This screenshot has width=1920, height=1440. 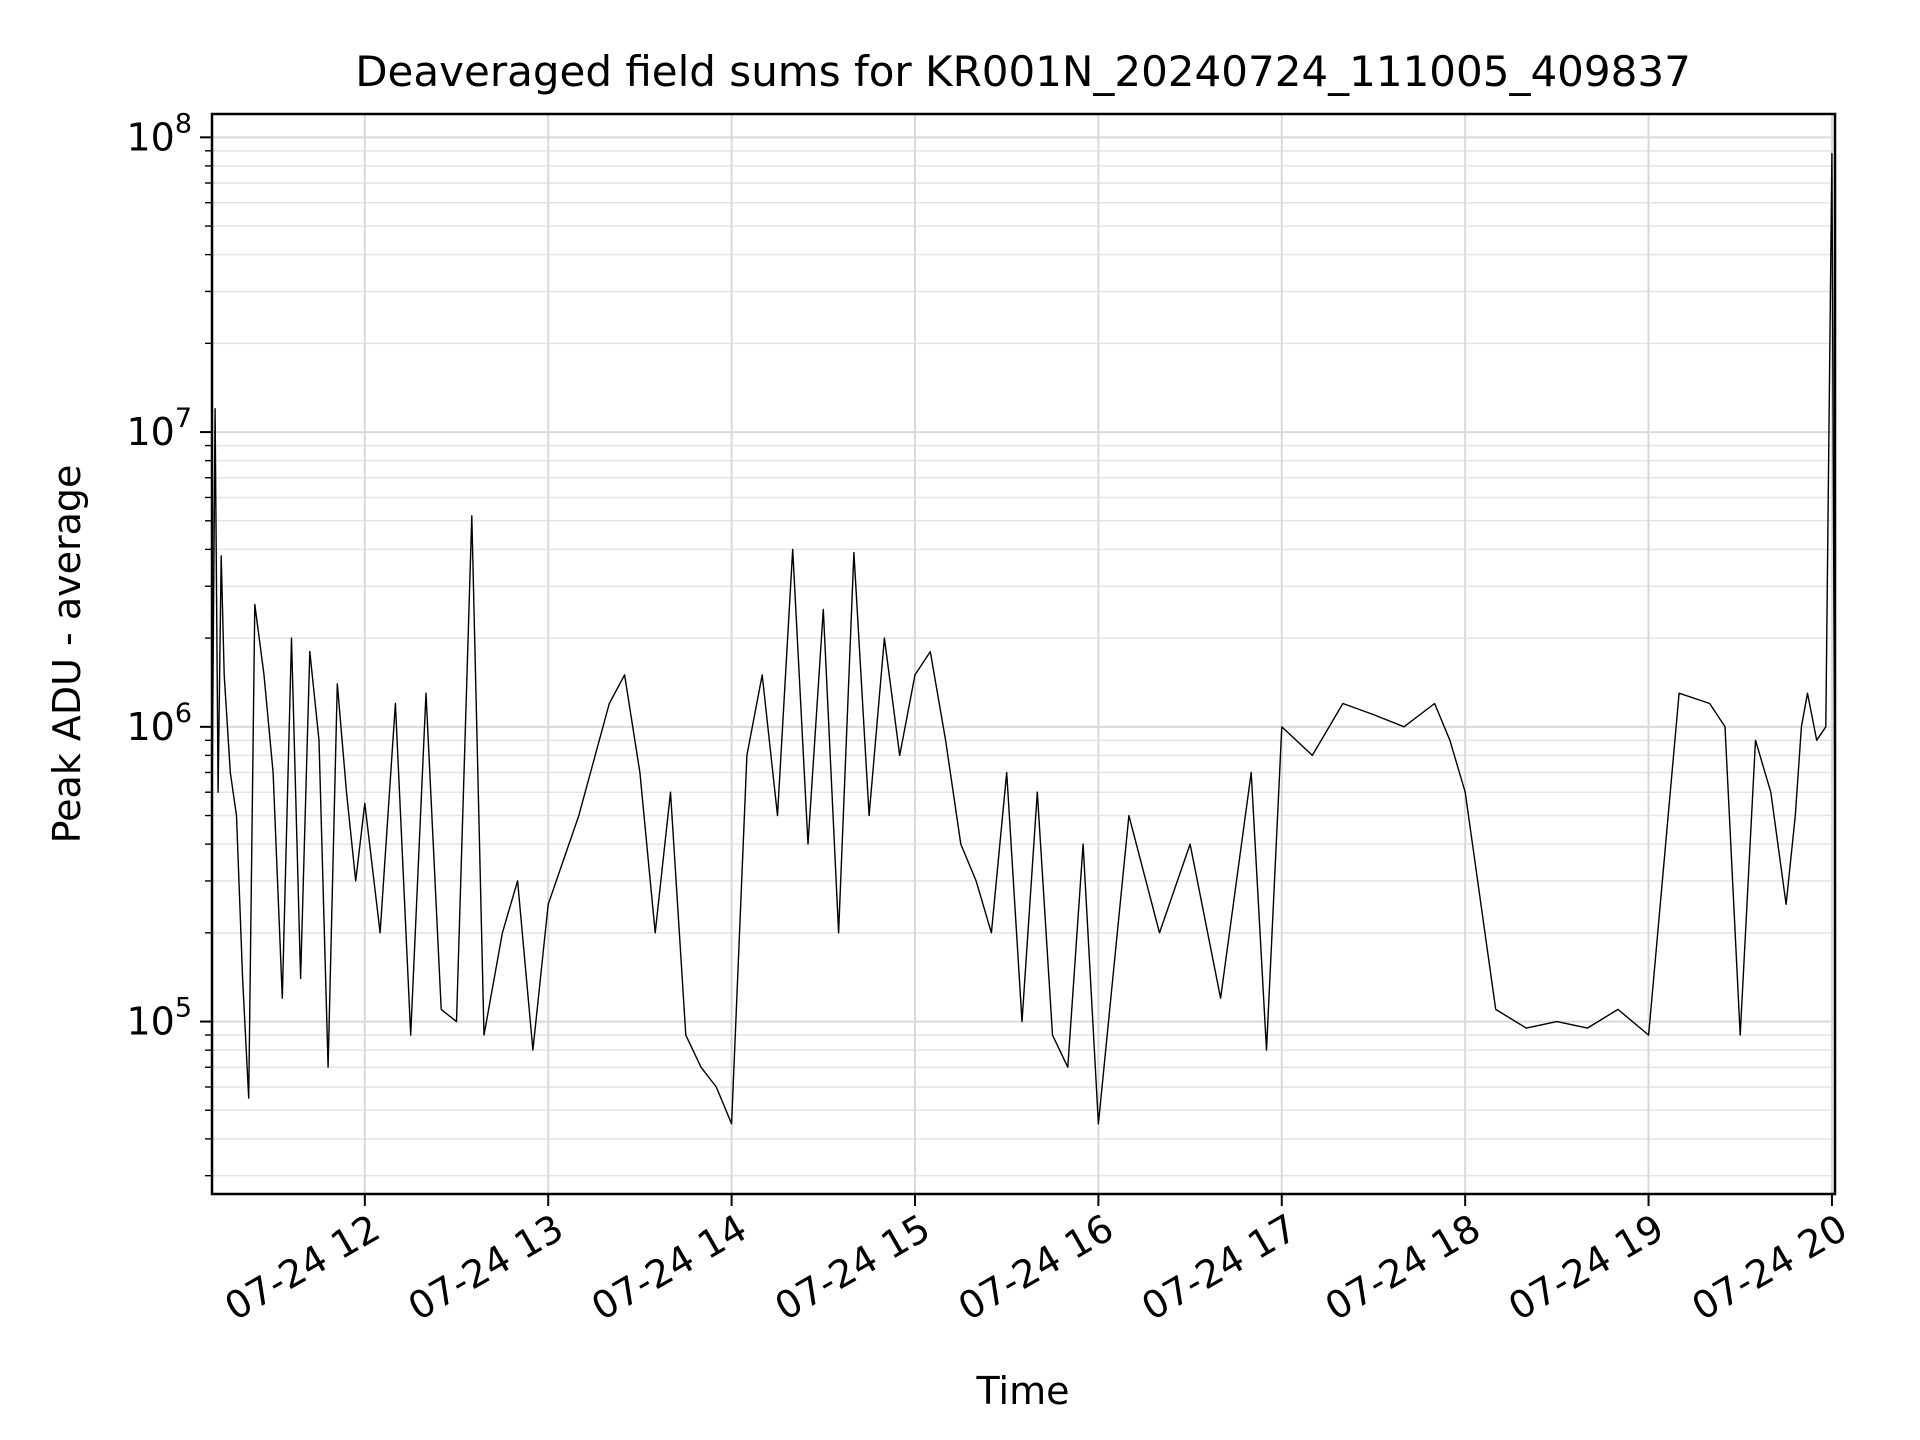 What do you see at coordinates (159, 1018) in the screenshot?
I see `y-tick-label: 10⁵` at bounding box center [159, 1018].